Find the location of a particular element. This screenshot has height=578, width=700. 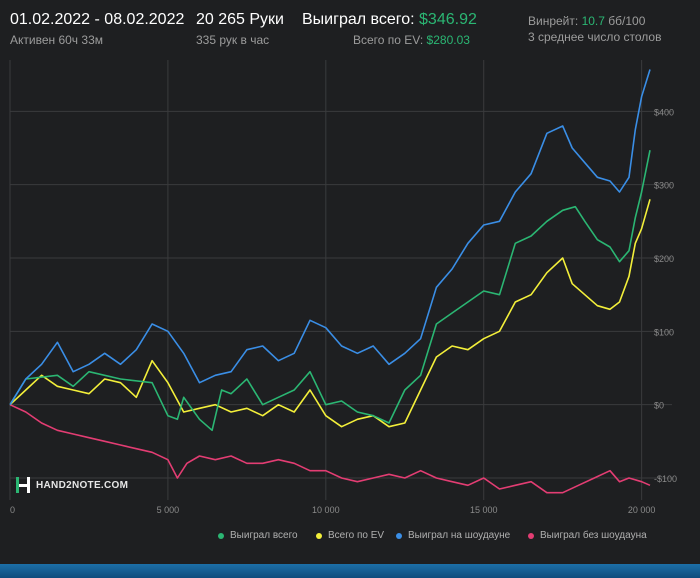

legend-item-non-showdown: Выиграл без шоудауна is located at coordinates (587, 535).